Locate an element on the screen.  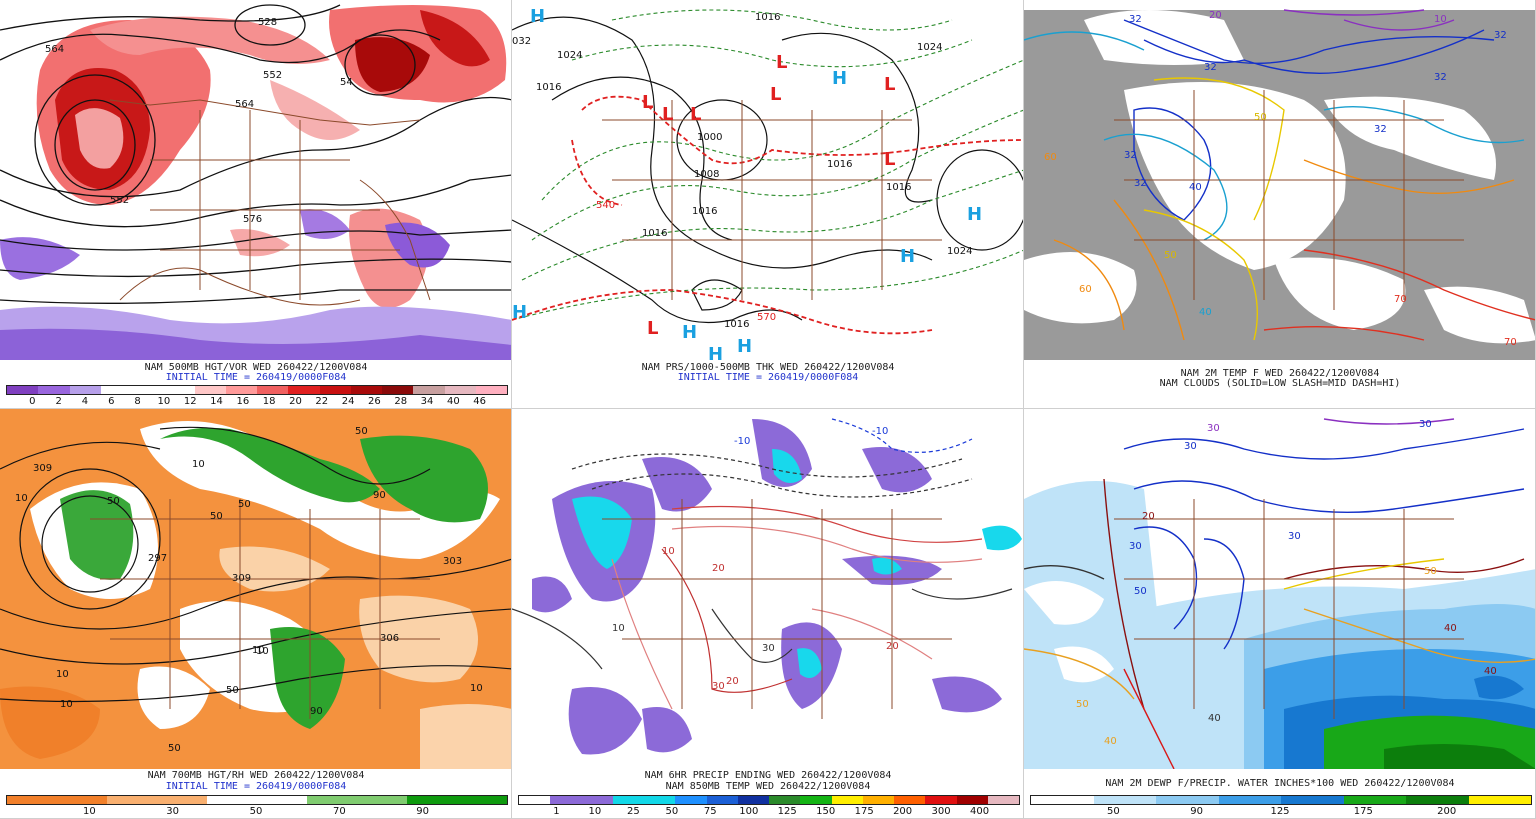
colorbar-tick-label: 16 is located at coordinates (243, 401).